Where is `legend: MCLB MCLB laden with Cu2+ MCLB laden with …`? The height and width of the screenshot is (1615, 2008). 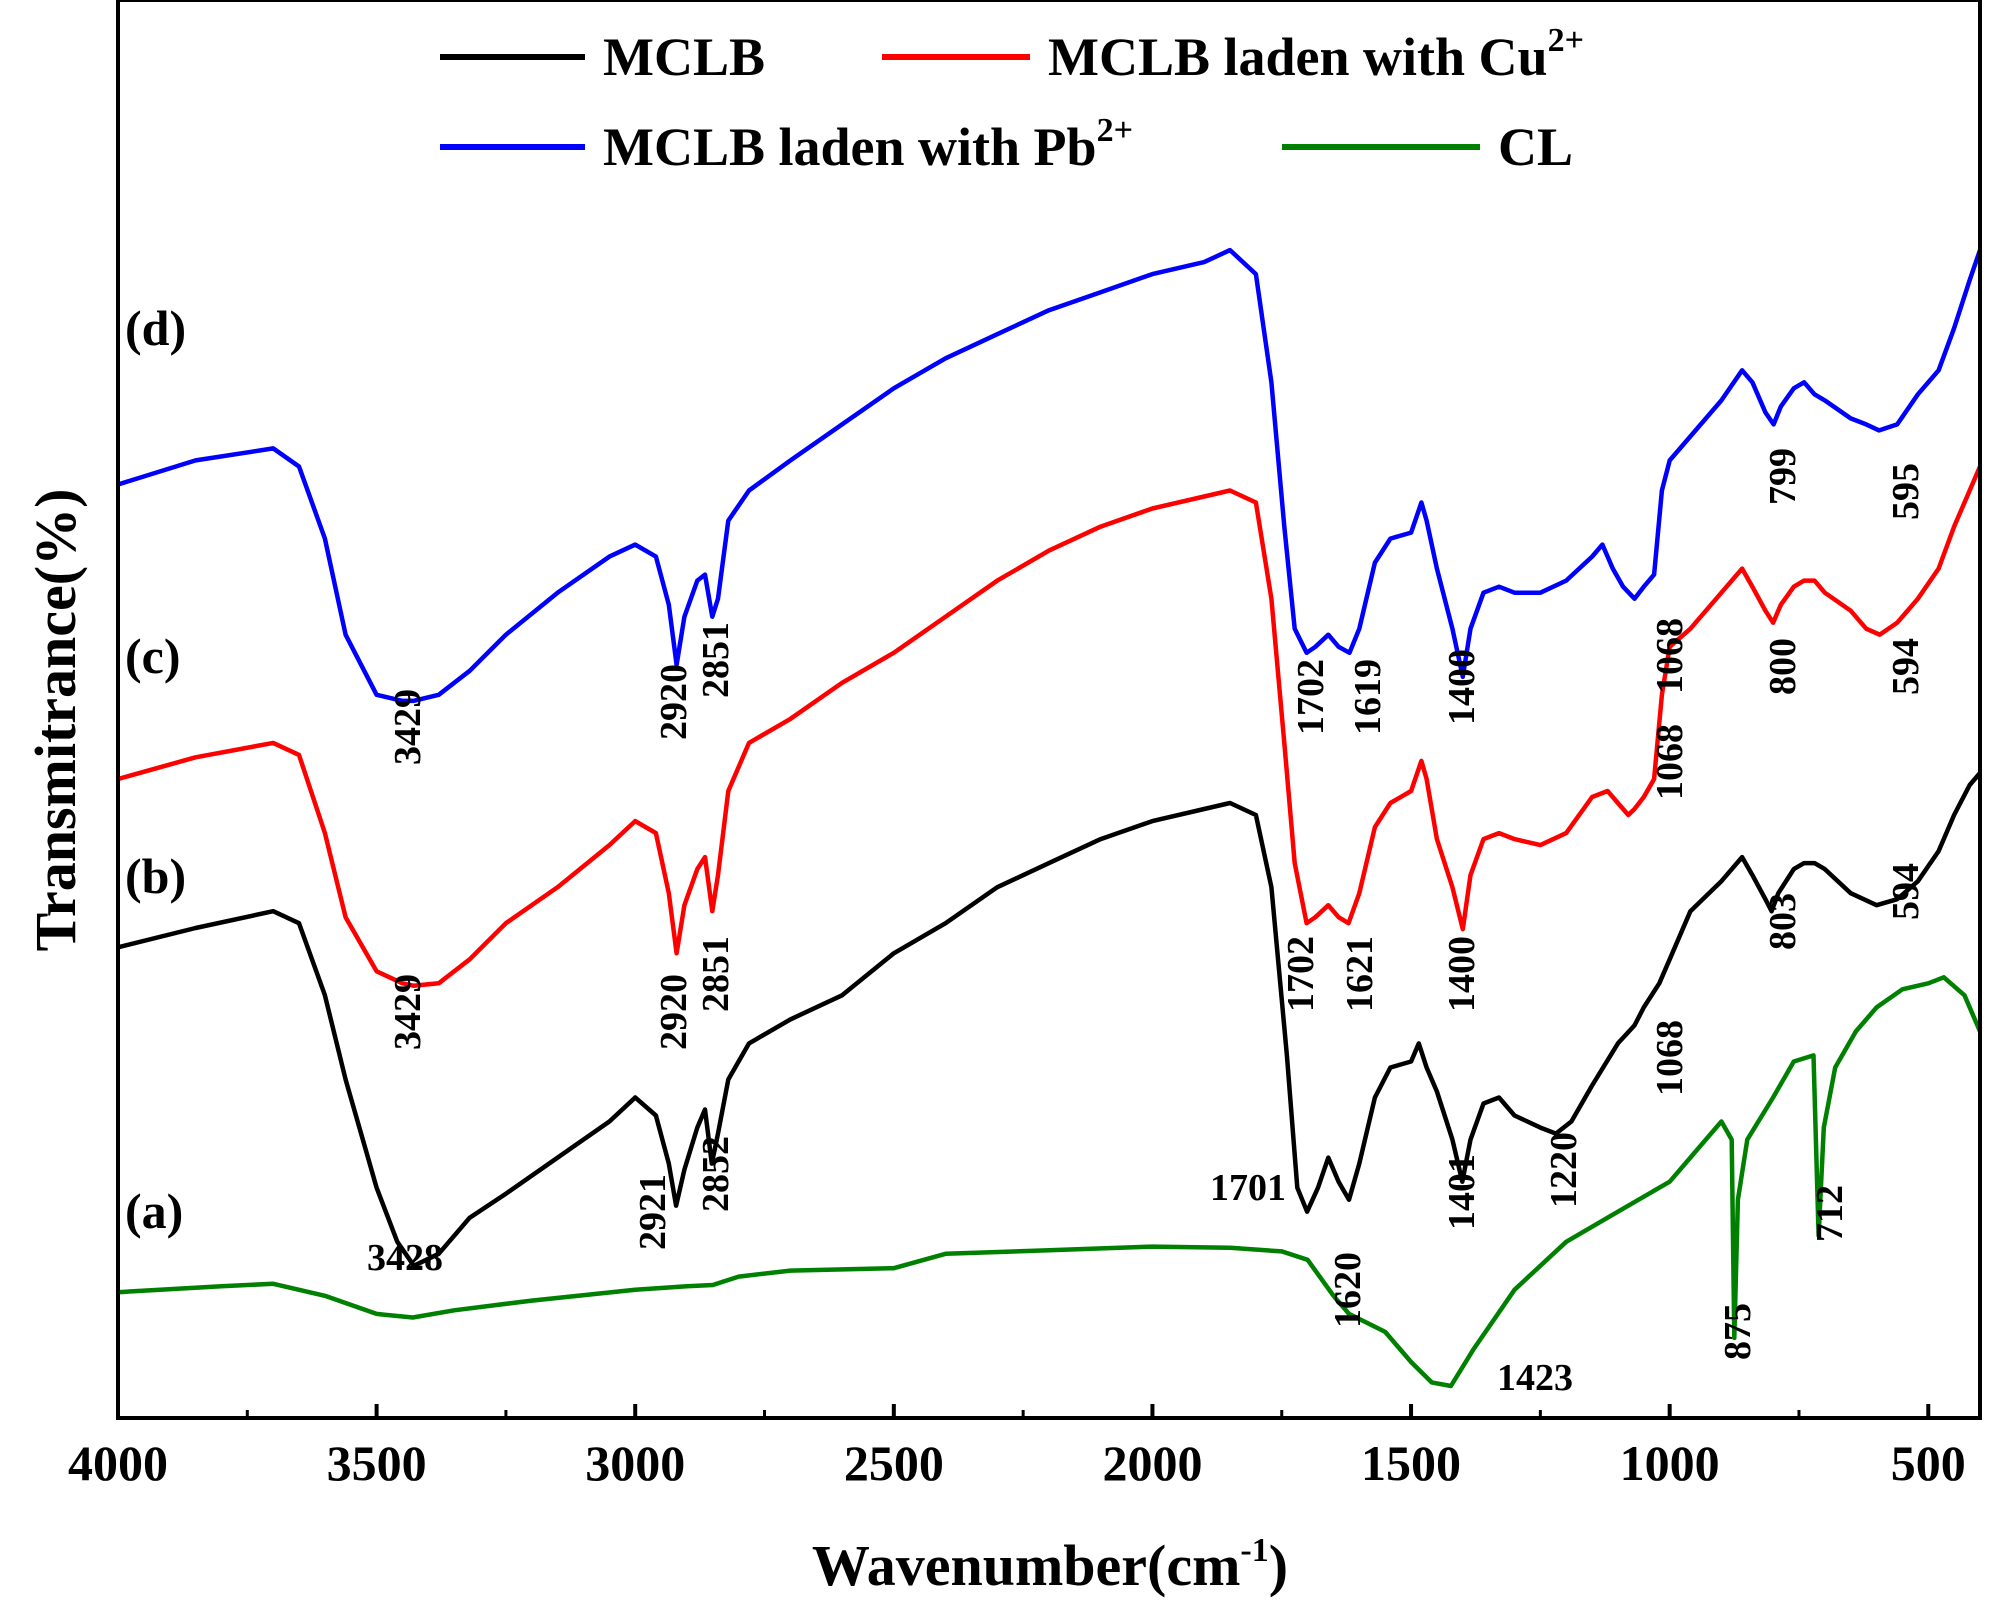
legend: MCLB MCLB laden with Cu2+ MCLB laden with … is located at coordinates (1012, 99).